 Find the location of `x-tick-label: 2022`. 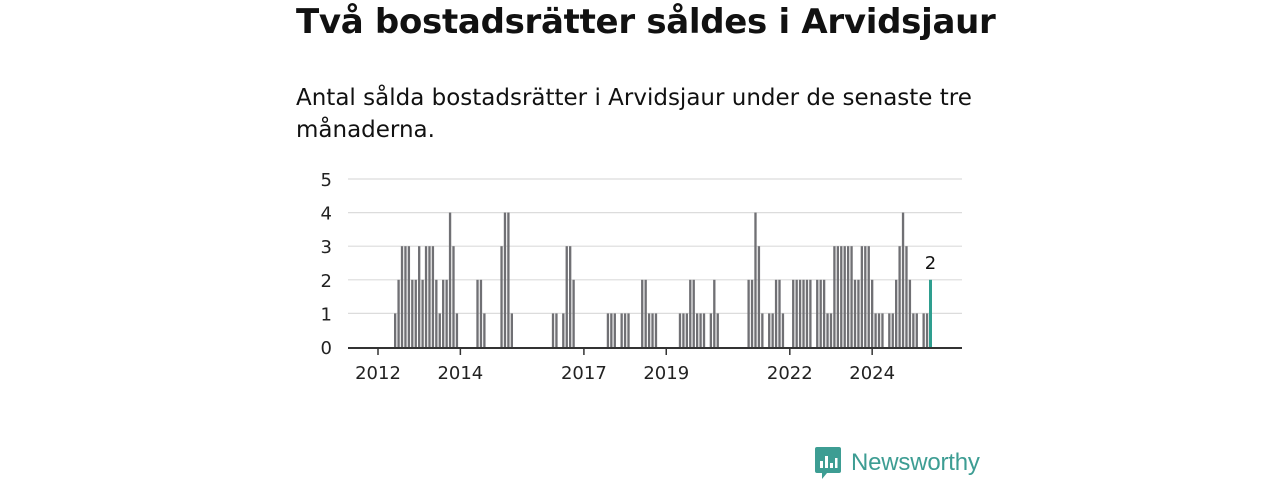

x-tick-label: 2022 is located at coordinates (790, 373).